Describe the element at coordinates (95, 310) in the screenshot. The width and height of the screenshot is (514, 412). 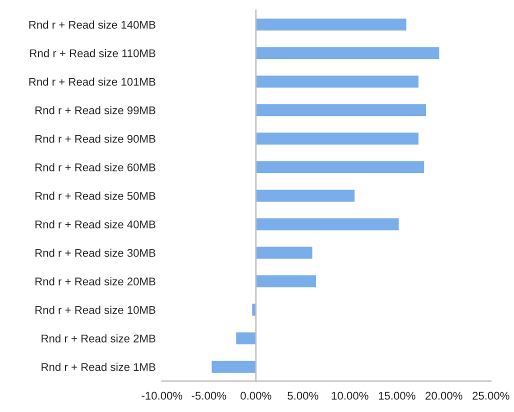
I see `y-tick-label: Rnd r + Read size 10MB` at that location.